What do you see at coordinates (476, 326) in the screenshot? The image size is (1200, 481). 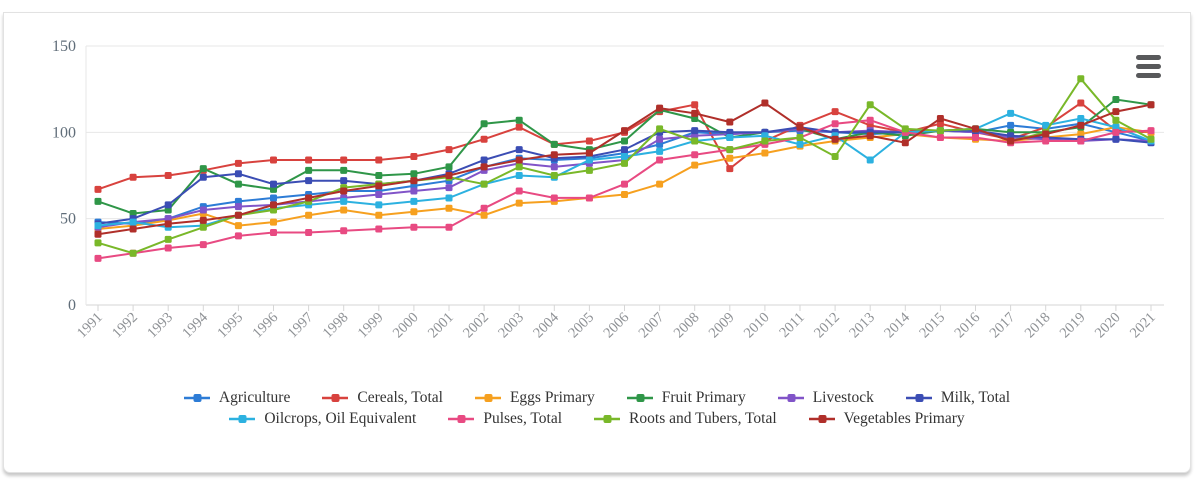 I see `x-axis-label: 2002` at bounding box center [476, 326].